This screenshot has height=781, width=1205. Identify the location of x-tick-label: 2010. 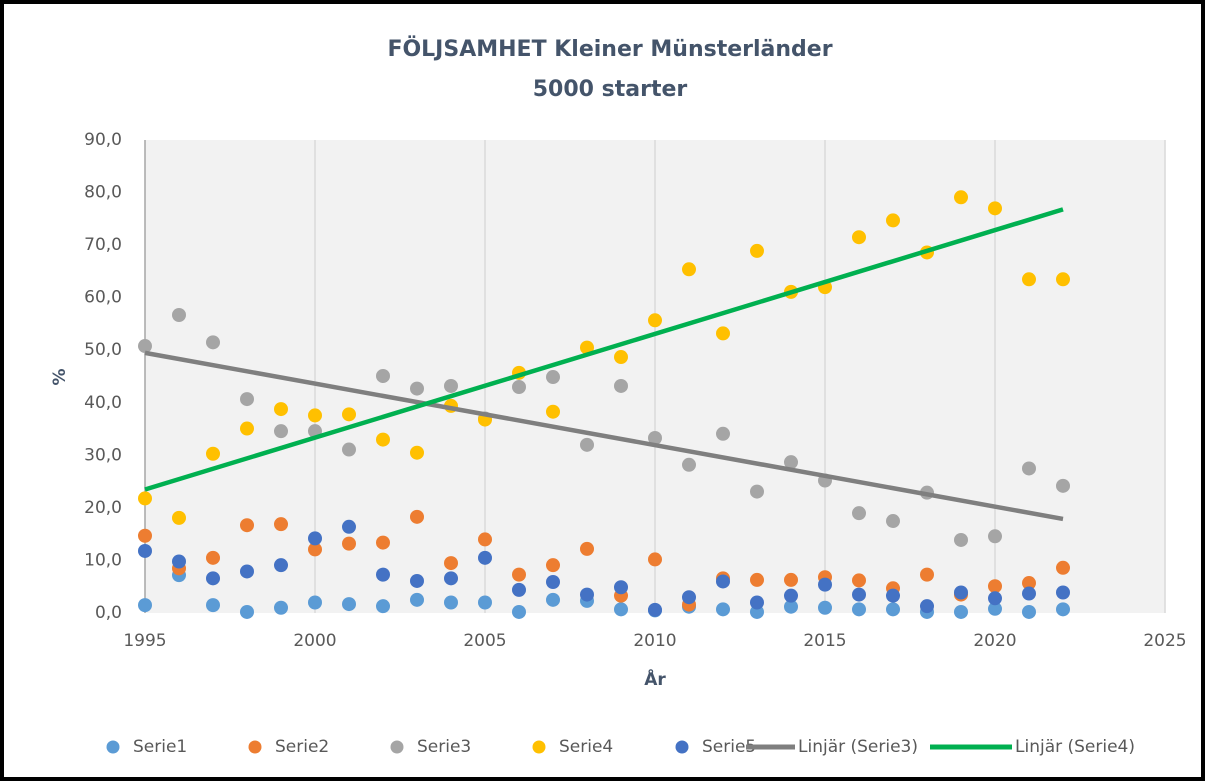
(654, 641).